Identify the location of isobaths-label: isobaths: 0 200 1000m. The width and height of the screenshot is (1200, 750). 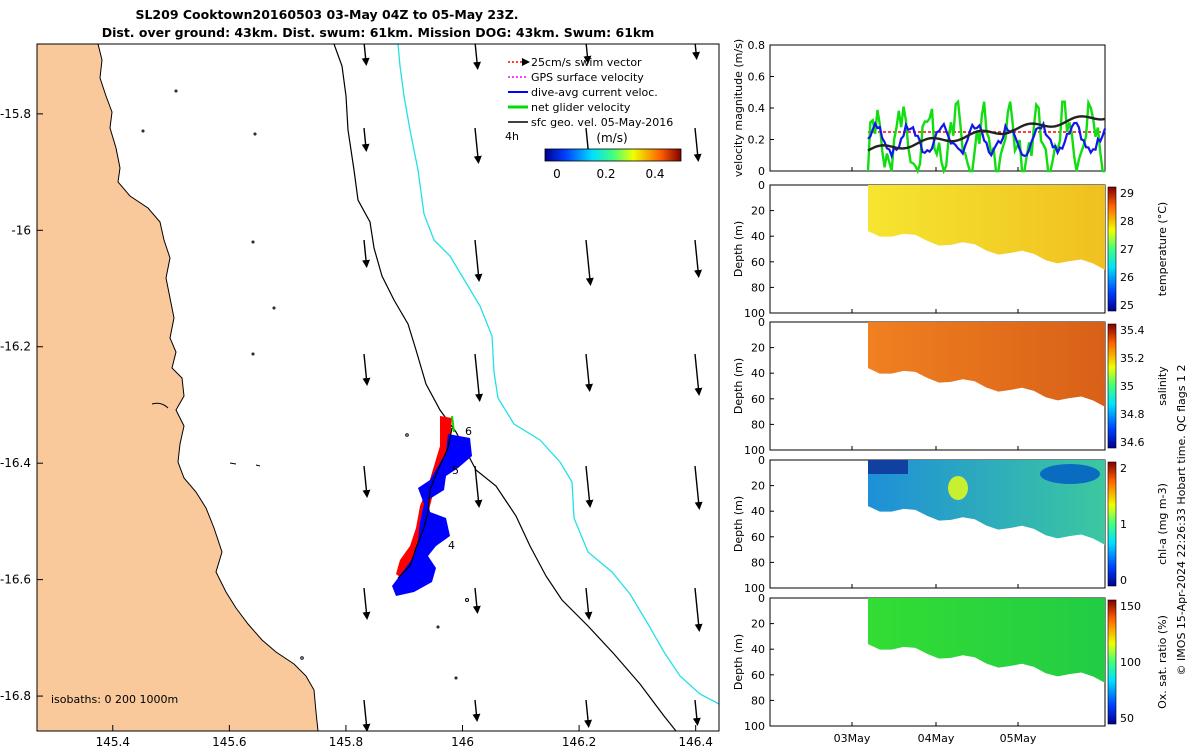
(114, 699).